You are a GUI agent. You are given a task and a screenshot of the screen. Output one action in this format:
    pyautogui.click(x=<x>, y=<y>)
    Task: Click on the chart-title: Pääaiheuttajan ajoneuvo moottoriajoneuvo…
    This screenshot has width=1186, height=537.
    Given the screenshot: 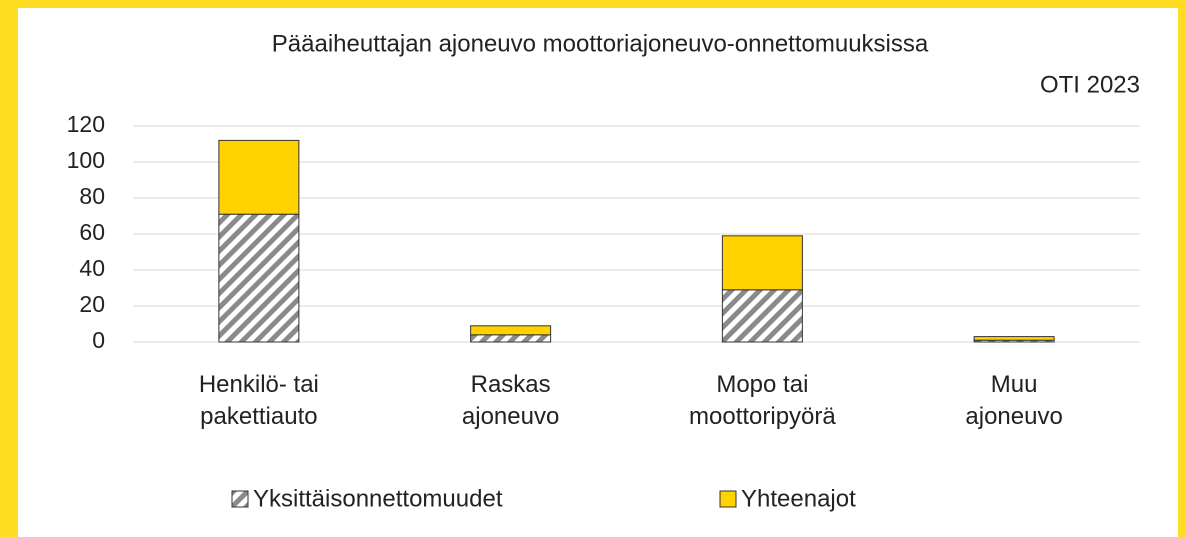 What is the action you would take?
    pyautogui.click(x=600, y=43)
    